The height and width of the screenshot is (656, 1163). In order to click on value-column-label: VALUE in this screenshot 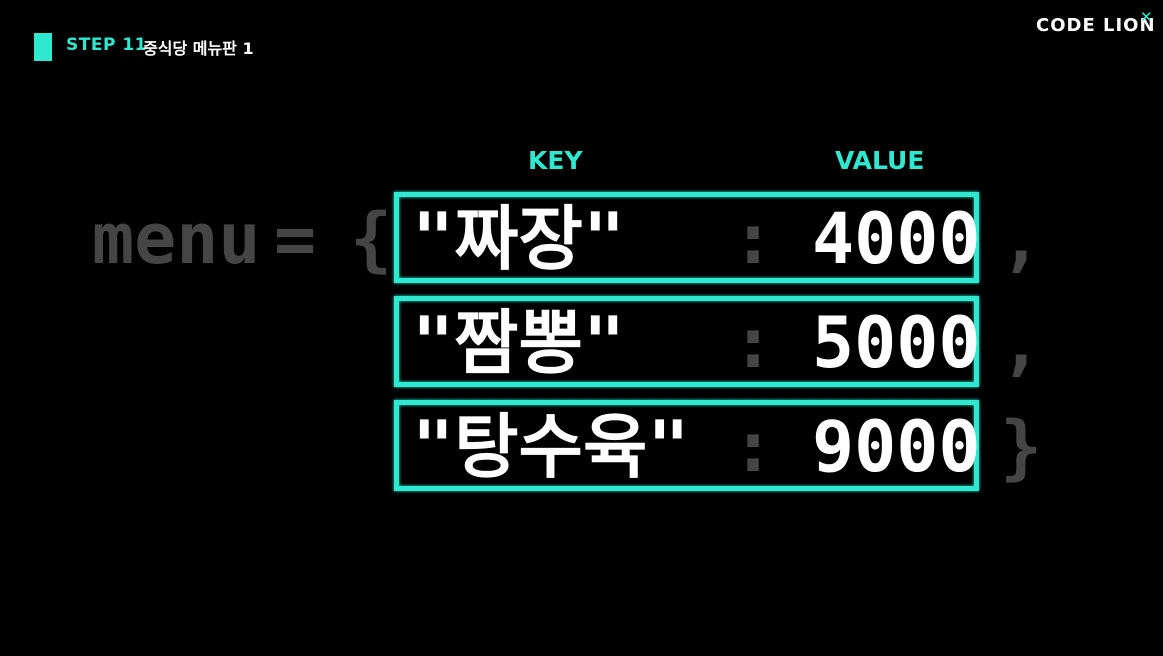, I will do `click(880, 160)`.